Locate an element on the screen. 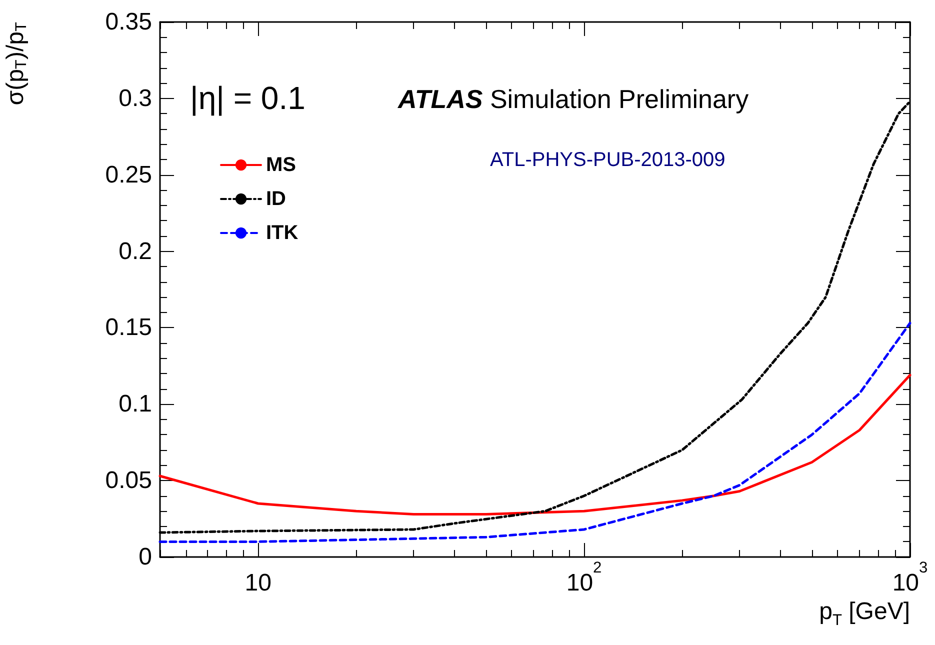 The image size is (935, 645). y-tick-label: 0.35 is located at coordinates (128, 22).